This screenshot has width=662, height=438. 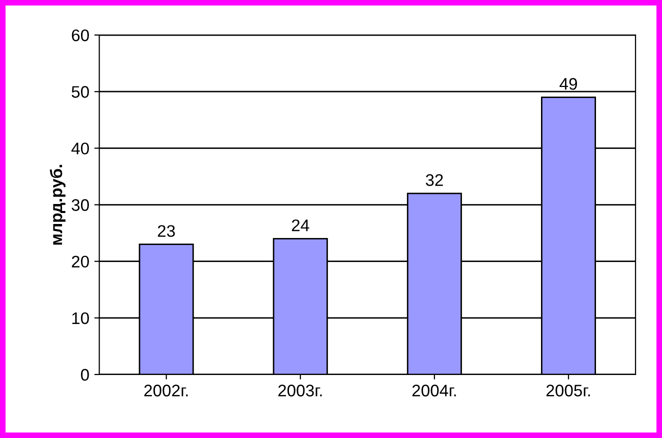 I want to click on y-tick-label: 30, so click(x=80, y=205).